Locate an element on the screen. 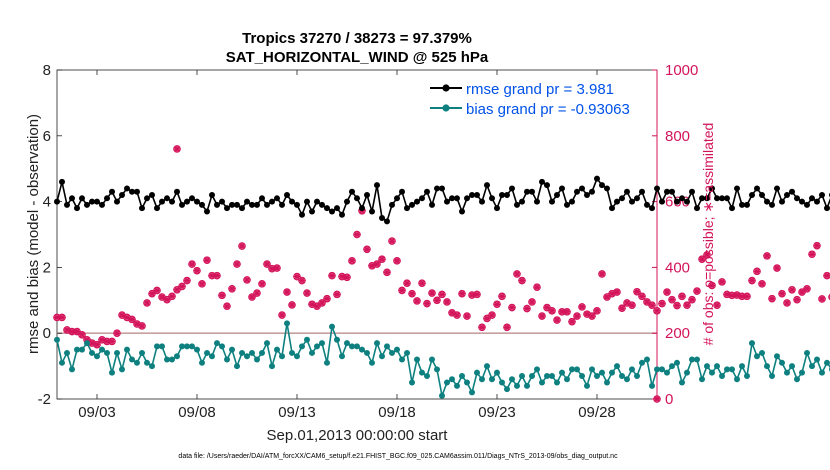 The width and height of the screenshot is (830, 470). x-tick-label: 09/28 is located at coordinates (597, 412).